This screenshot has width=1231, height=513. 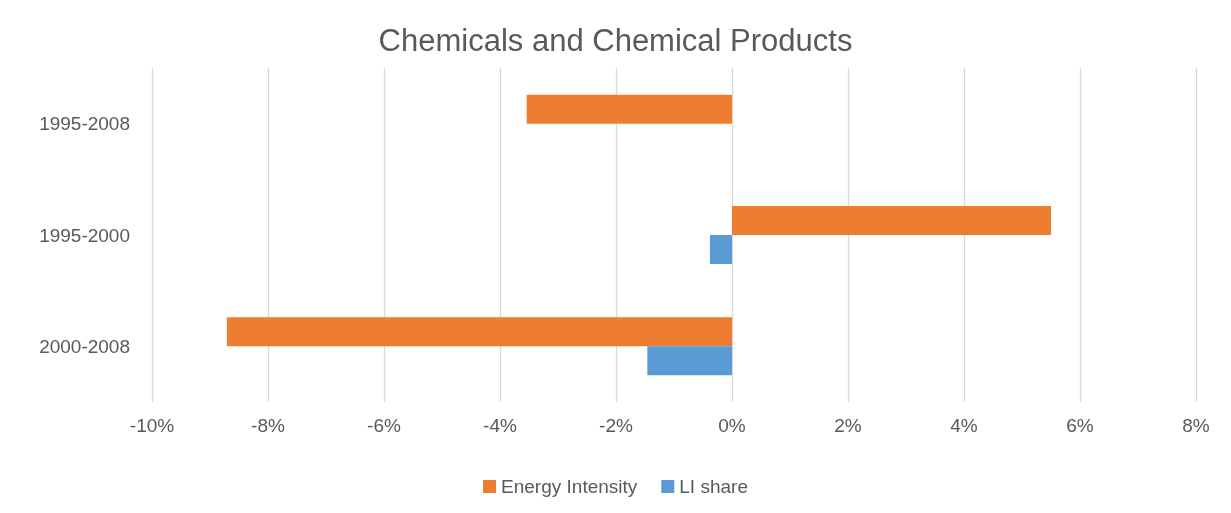 What do you see at coordinates (84, 235) in the screenshot?
I see `y-tick-label: 1995-2000` at bounding box center [84, 235].